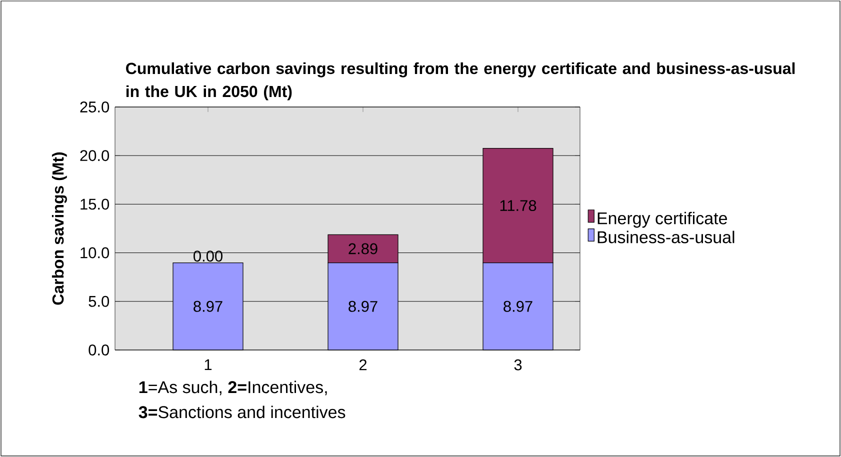 This screenshot has width=841, height=457. Describe the element at coordinates (233, 388) in the screenshot. I see `text: 1=As such, 2=Incentives,` at that location.